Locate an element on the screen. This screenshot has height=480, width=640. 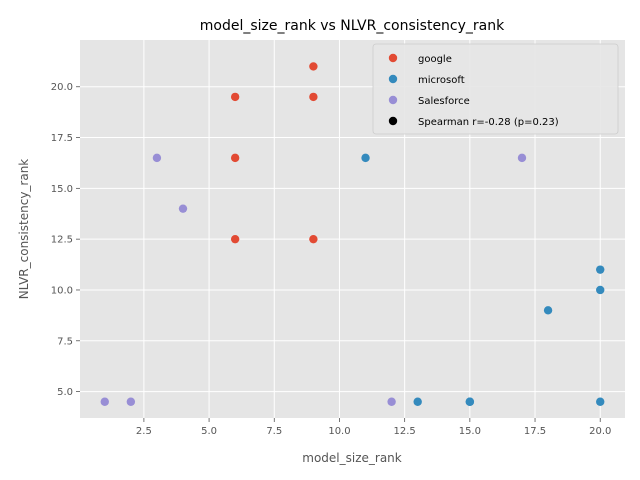
legend-marker-google is located at coordinates (393, 58).